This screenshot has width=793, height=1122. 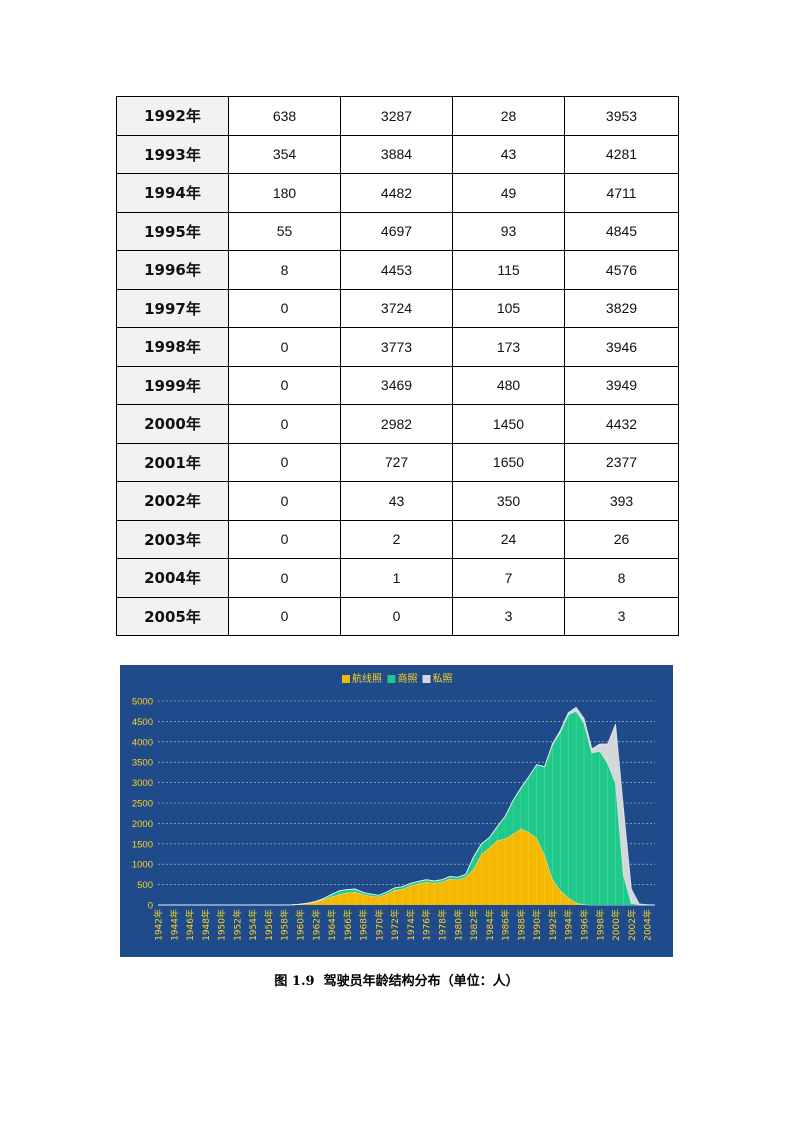 I want to click on cell-private: 28, so click(x=508, y=116).